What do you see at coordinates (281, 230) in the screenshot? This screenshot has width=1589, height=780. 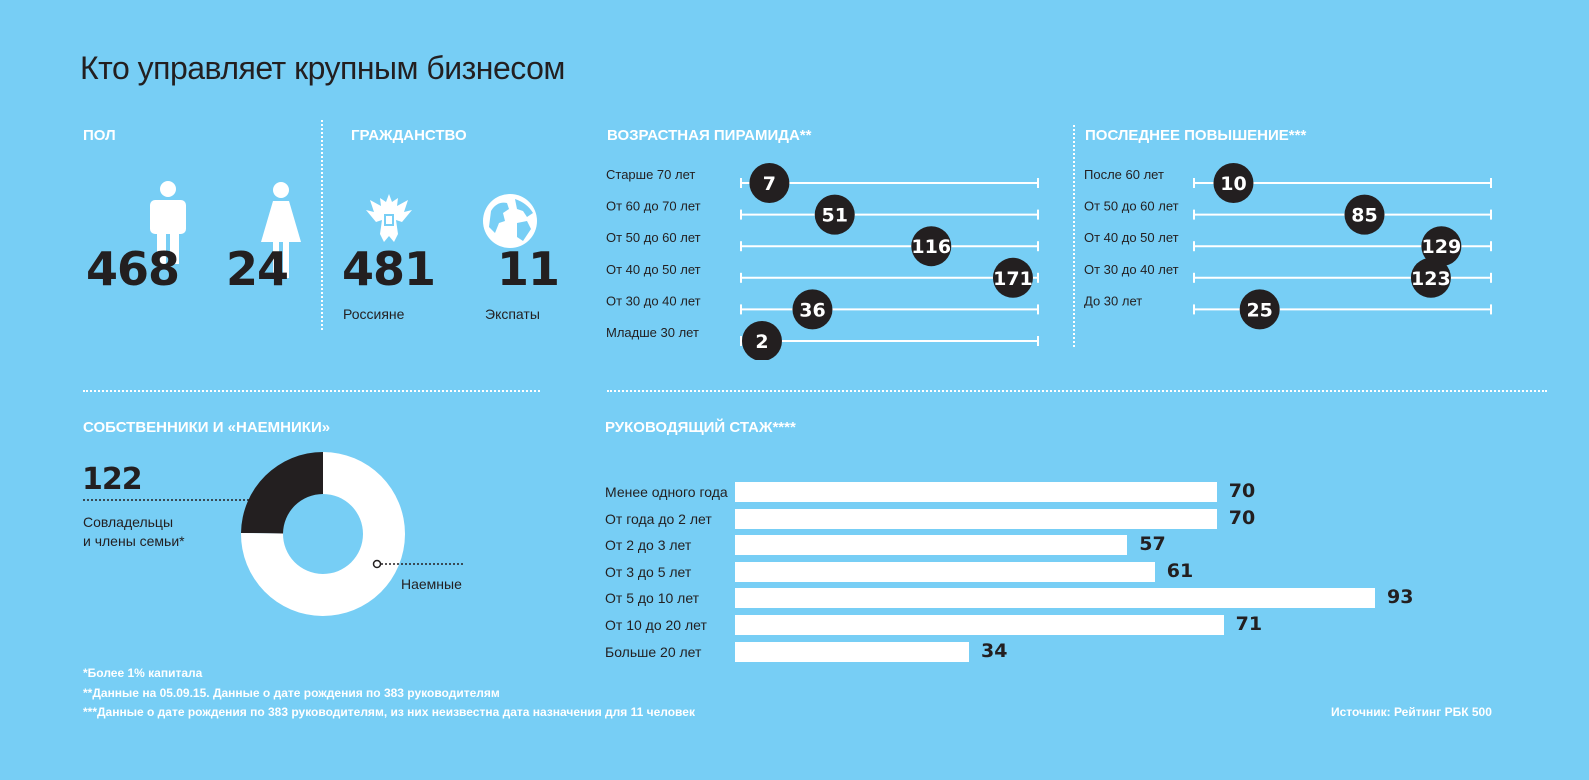 I see `woman-icon` at bounding box center [281, 230].